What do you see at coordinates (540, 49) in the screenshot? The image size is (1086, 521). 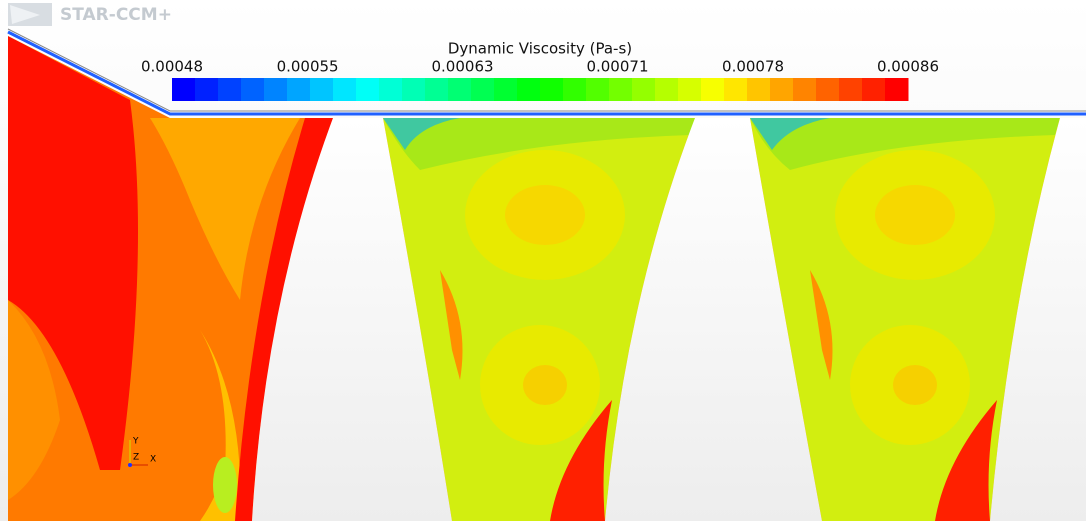 I see `colorbar-title: Dynamic Viscosity (Pa-s)` at bounding box center [540, 49].